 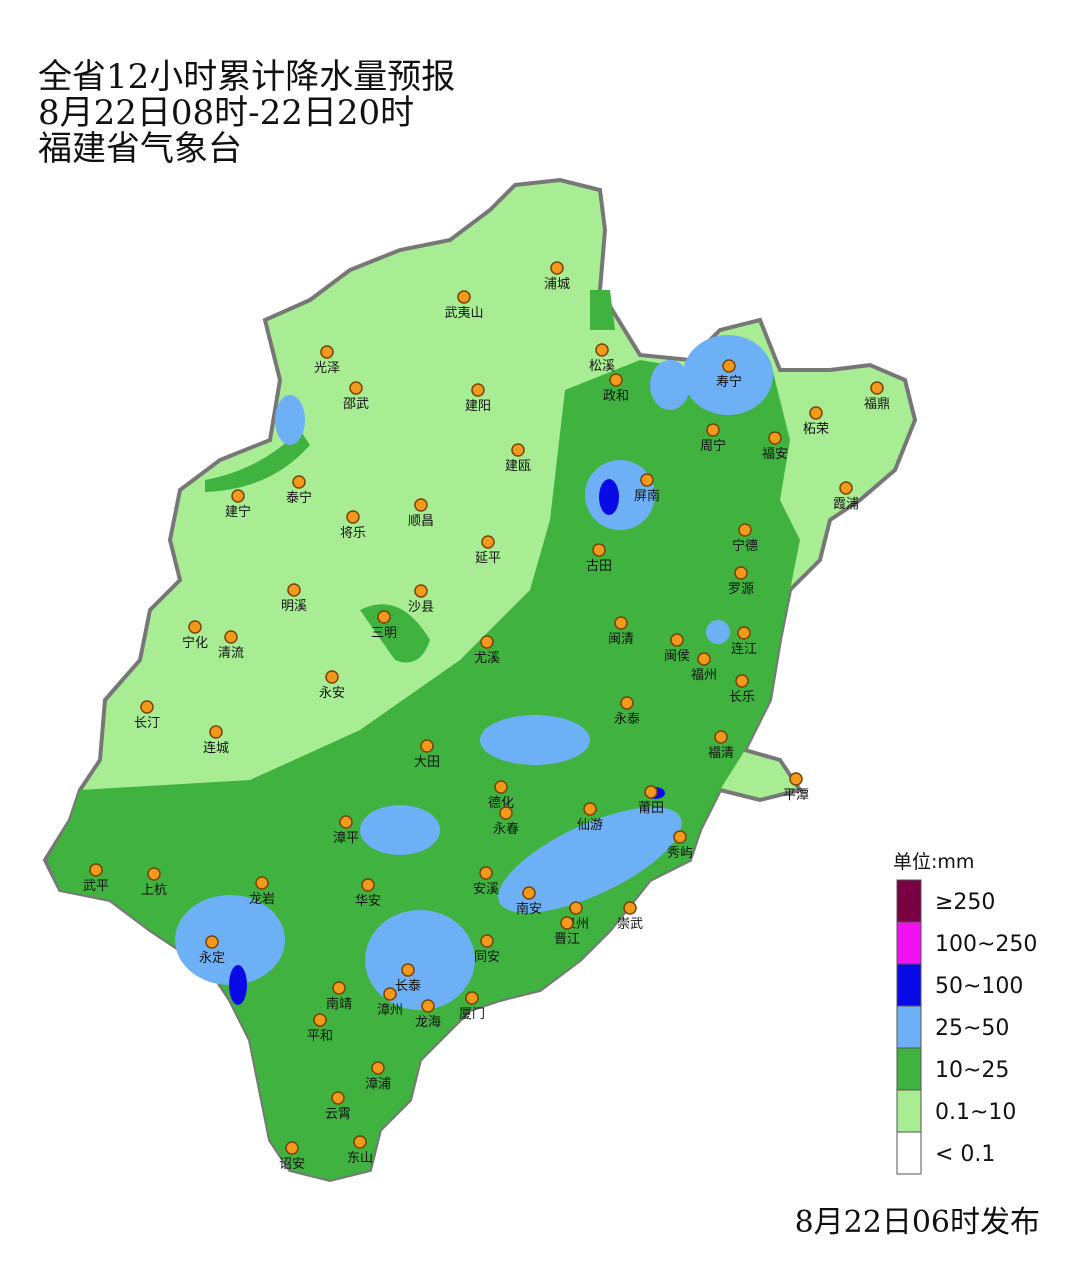 I want to click on city-label: 云霄, so click(x=338, y=1114).